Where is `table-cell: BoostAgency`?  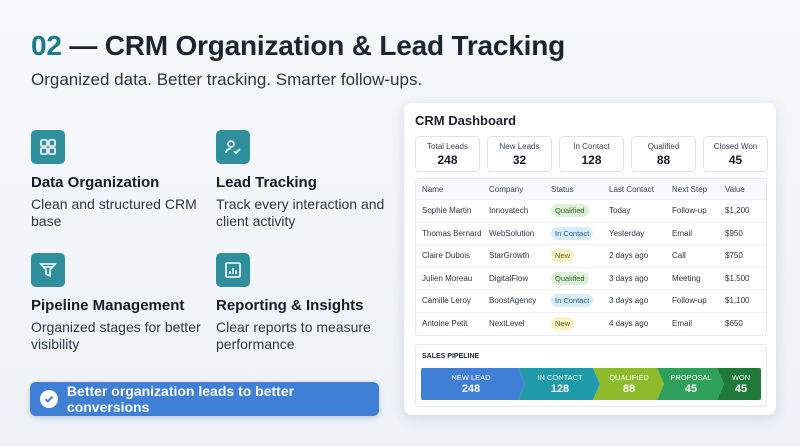 table-cell: BoostAgency is located at coordinates (513, 301).